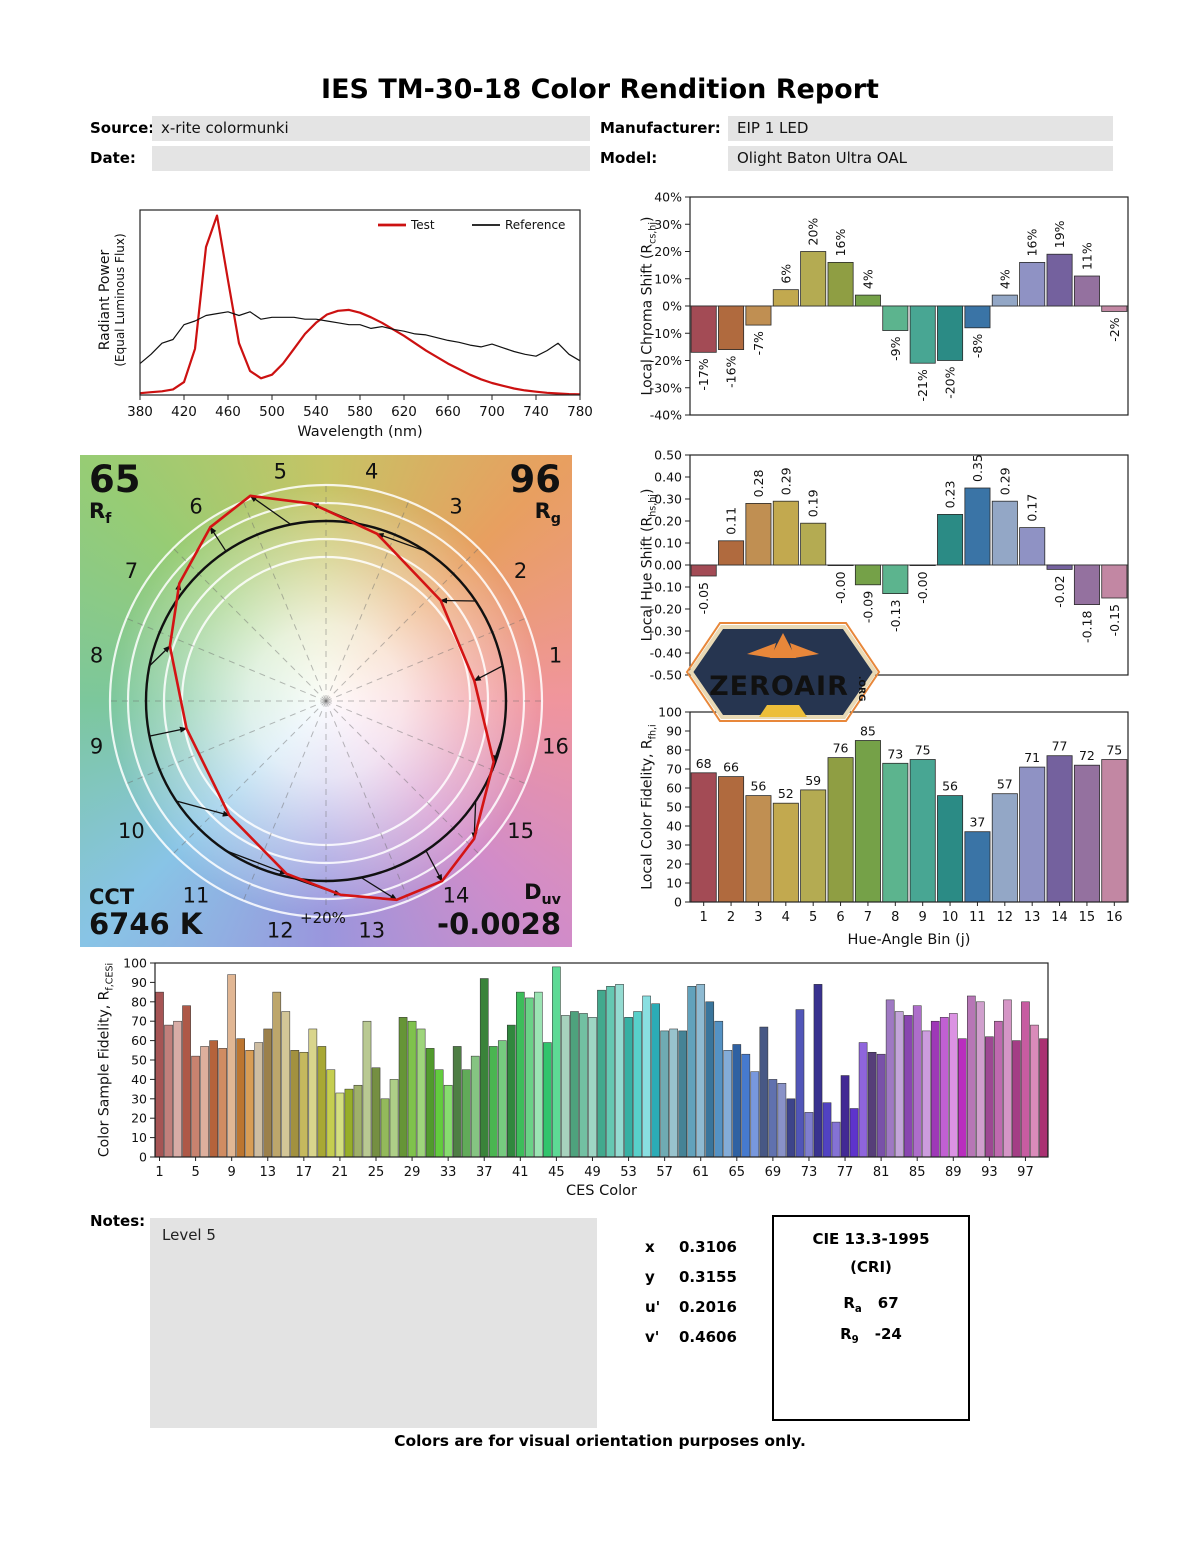 The width and height of the screenshot is (1200, 1550). What do you see at coordinates (96, 655) in the screenshot?
I see `svg-text: 8` at bounding box center [96, 655].